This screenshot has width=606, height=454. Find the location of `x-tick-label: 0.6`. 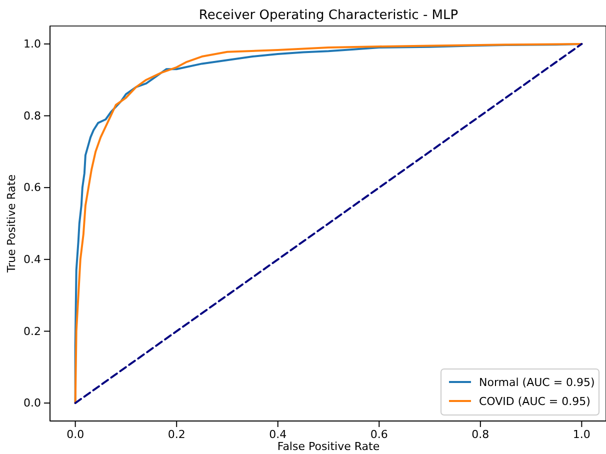

x-tick-label: 0.6 is located at coordinates (379, 434).